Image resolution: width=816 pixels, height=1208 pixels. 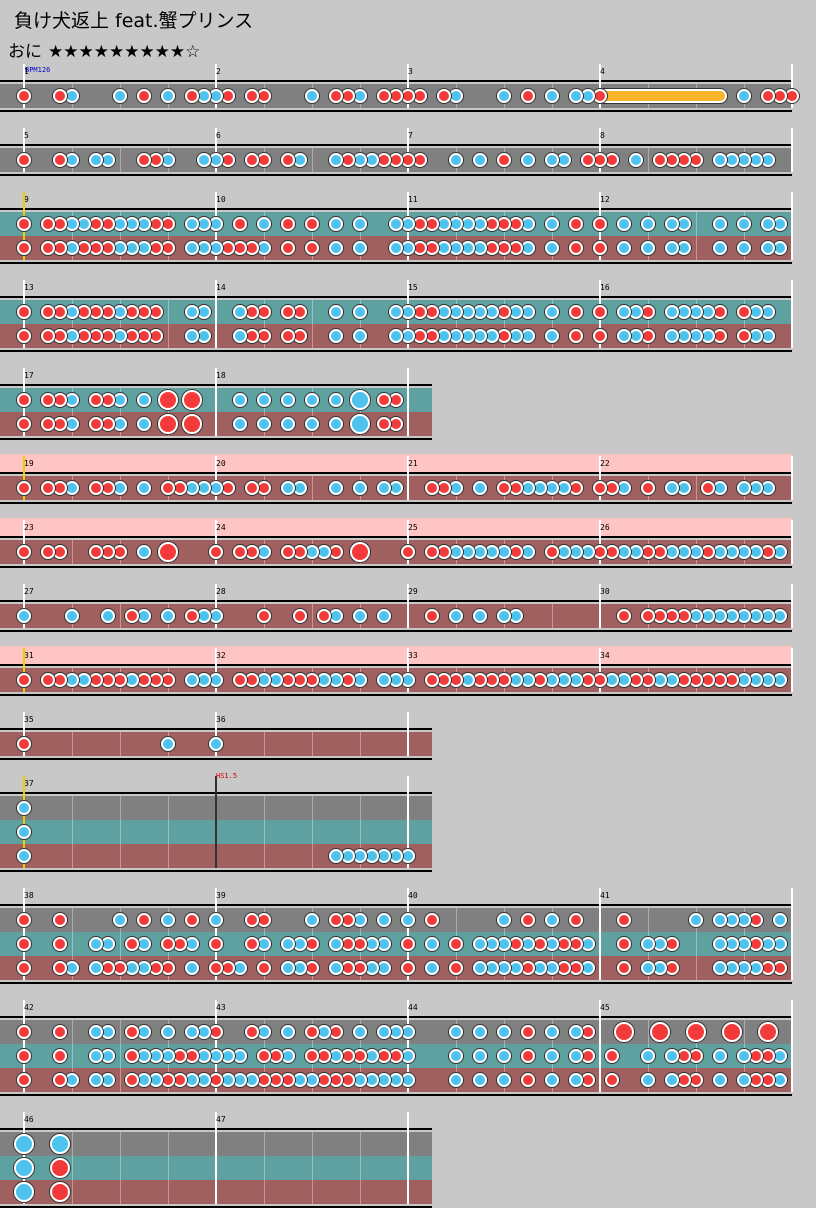 I want to click on measure-number: 6, so click(x=218, y=135).